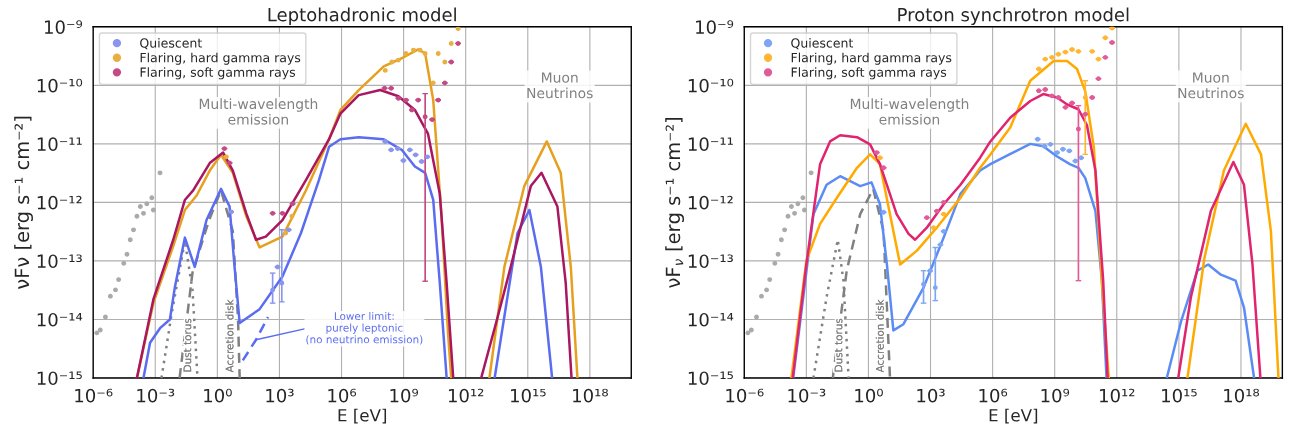  I want to click on annotation: Lower limit: purely leptonic (no neutrino emission), so click(364, 328).